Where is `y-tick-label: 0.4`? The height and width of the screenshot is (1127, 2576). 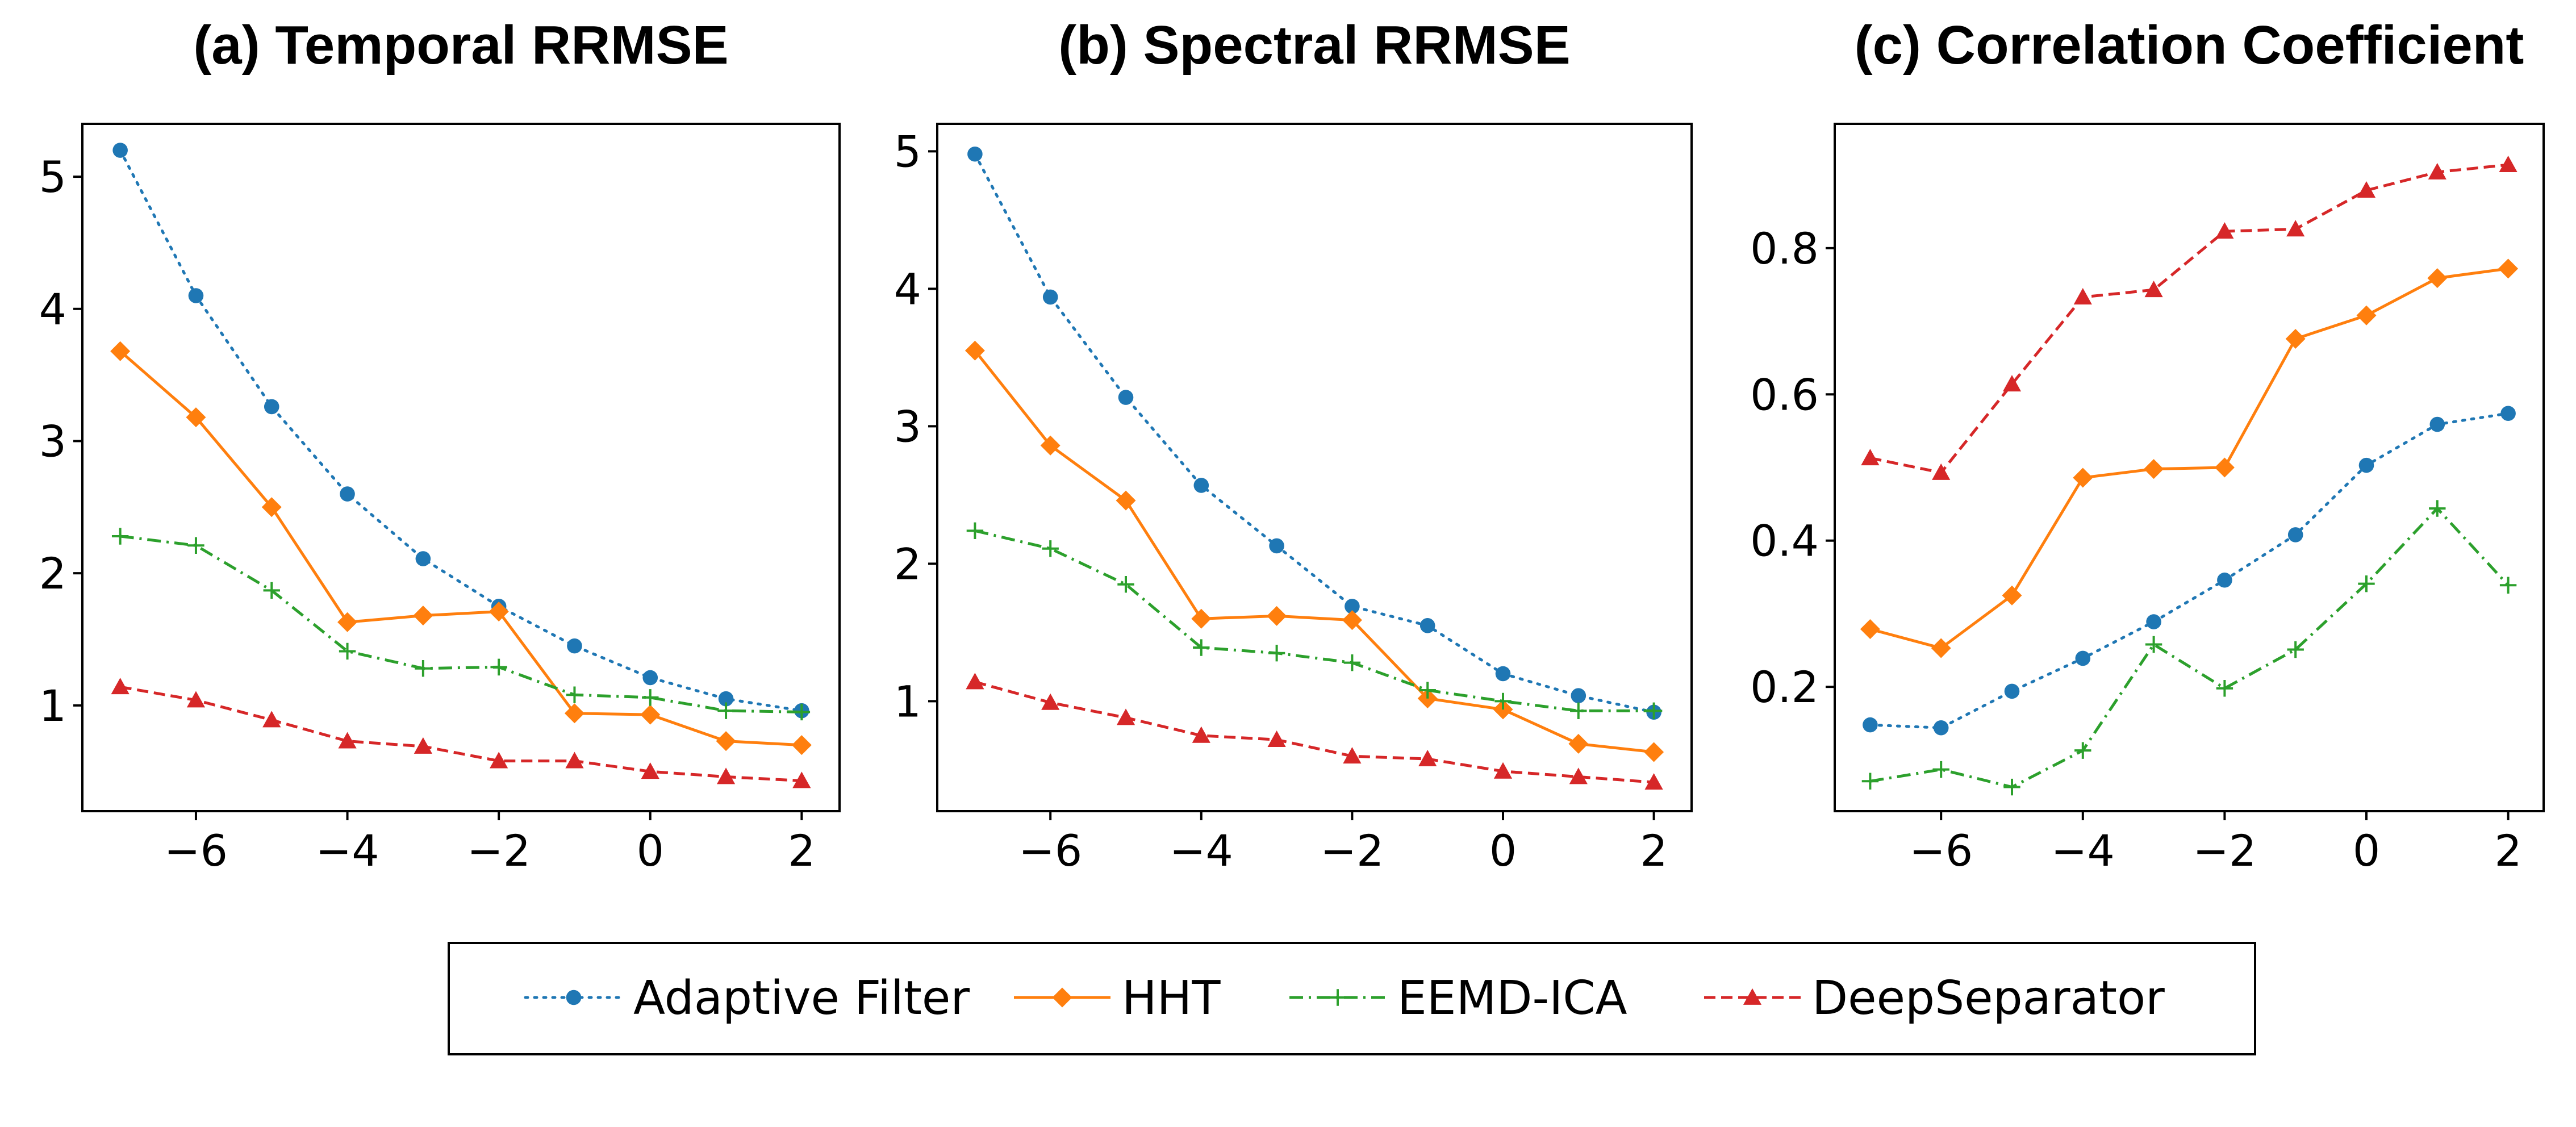
y-tick-label: 0.4 is located at coordinates (1784, 541).